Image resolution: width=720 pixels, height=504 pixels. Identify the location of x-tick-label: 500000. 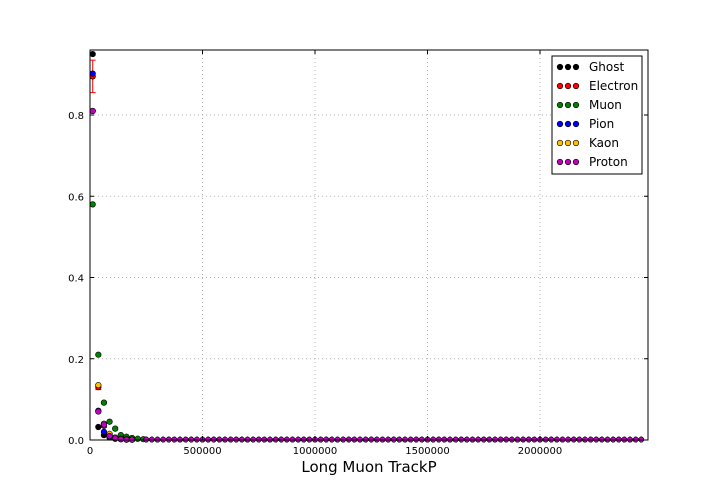
(202, 451).